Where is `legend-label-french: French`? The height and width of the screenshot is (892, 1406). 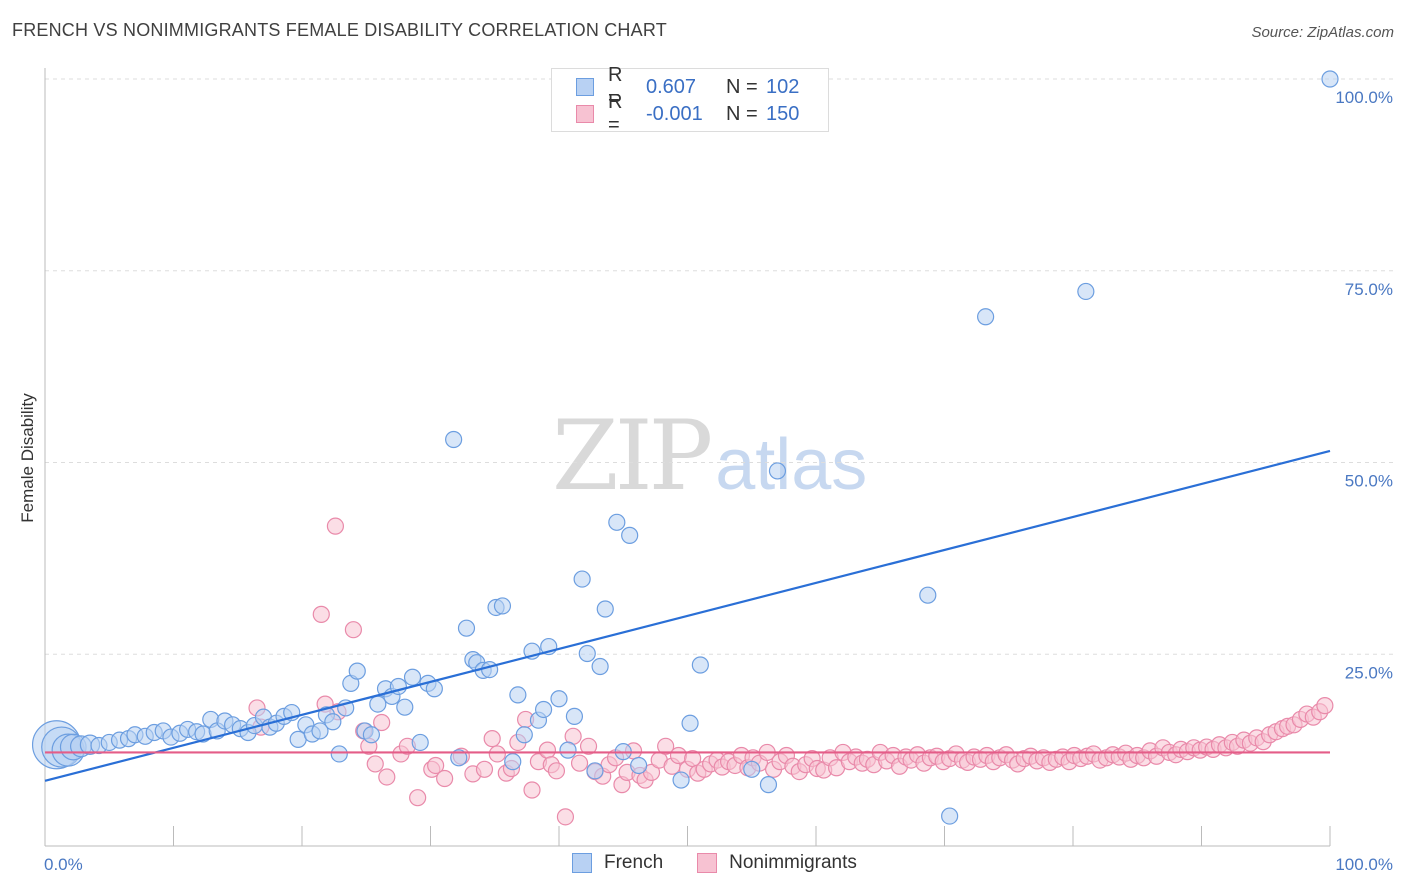
legend-label-french: French is located at coordinates (634, 862).